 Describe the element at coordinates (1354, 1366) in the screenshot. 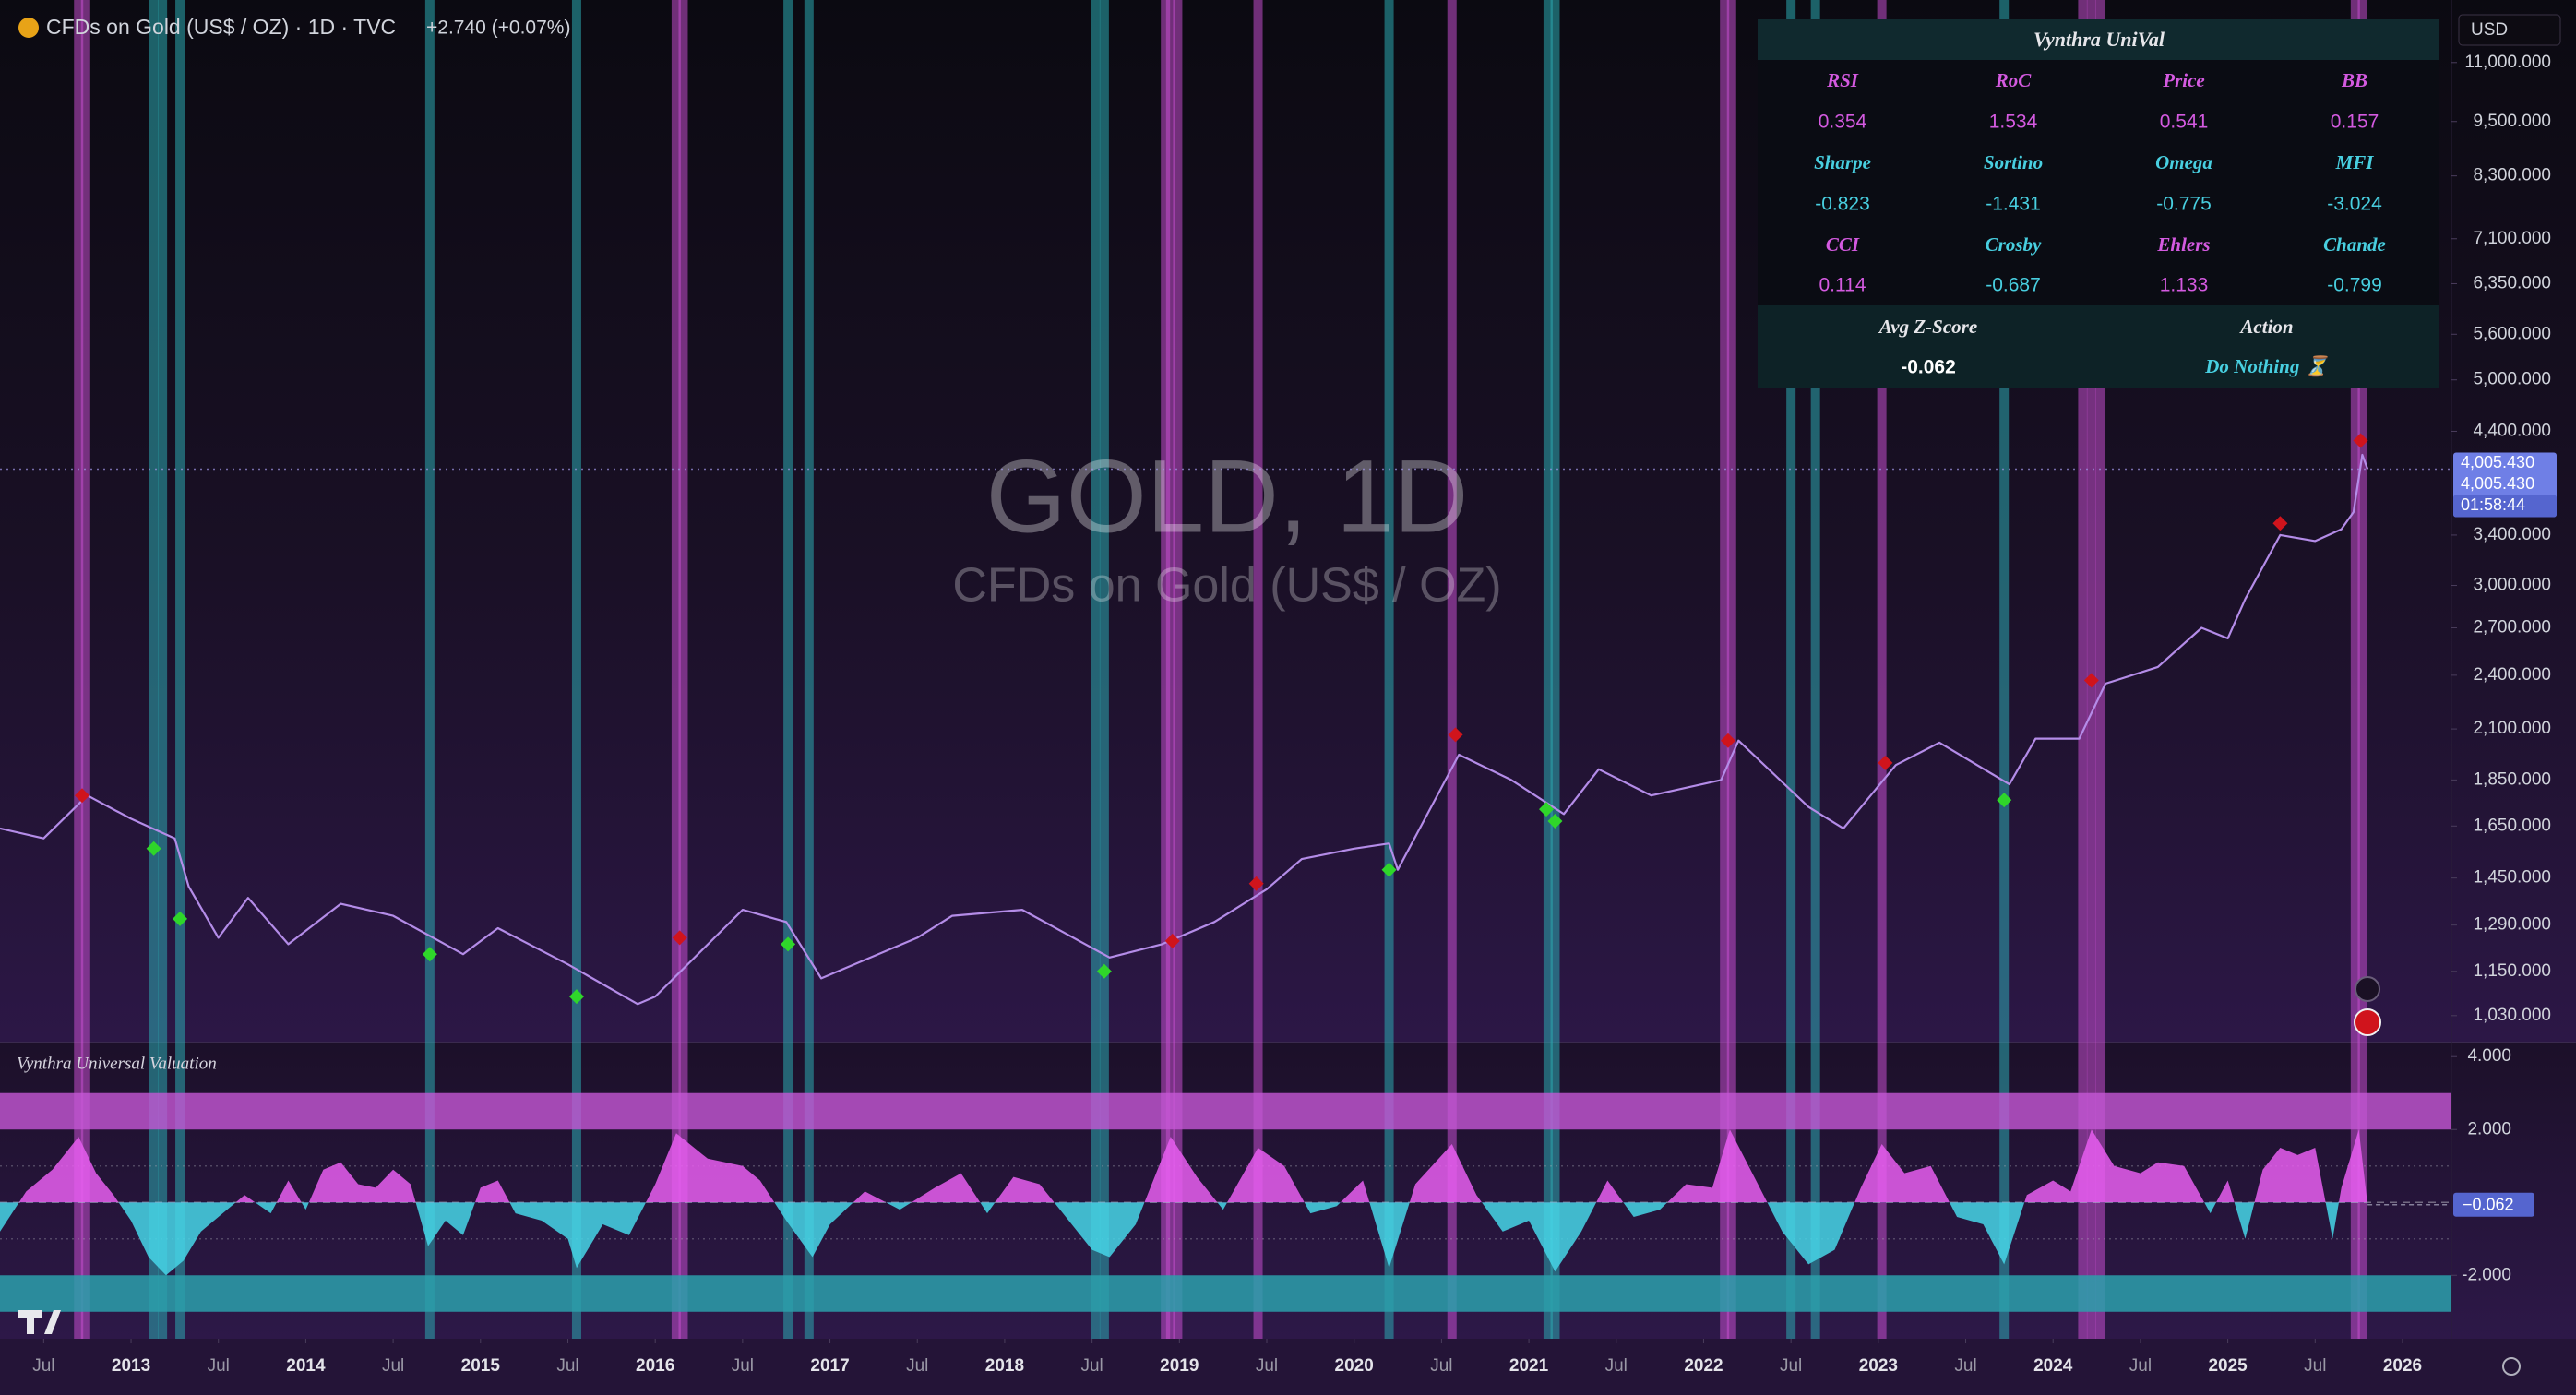

I see `x-tick-label: 2020` at that location.